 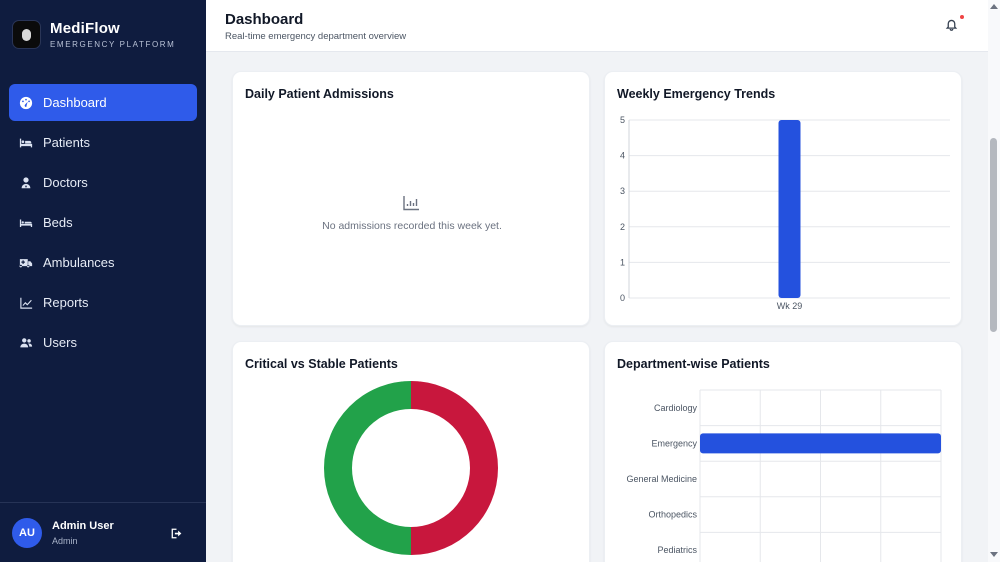 What do you see at coordinates (26, 143) in the screenshot?
I see `bed-patient-icon` at bounding box center [26, 143].